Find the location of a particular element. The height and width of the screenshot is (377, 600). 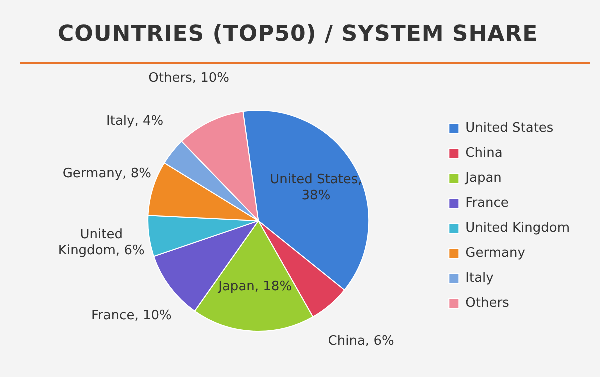

data-label: Others, 10% is located at coordinates (189, 78).